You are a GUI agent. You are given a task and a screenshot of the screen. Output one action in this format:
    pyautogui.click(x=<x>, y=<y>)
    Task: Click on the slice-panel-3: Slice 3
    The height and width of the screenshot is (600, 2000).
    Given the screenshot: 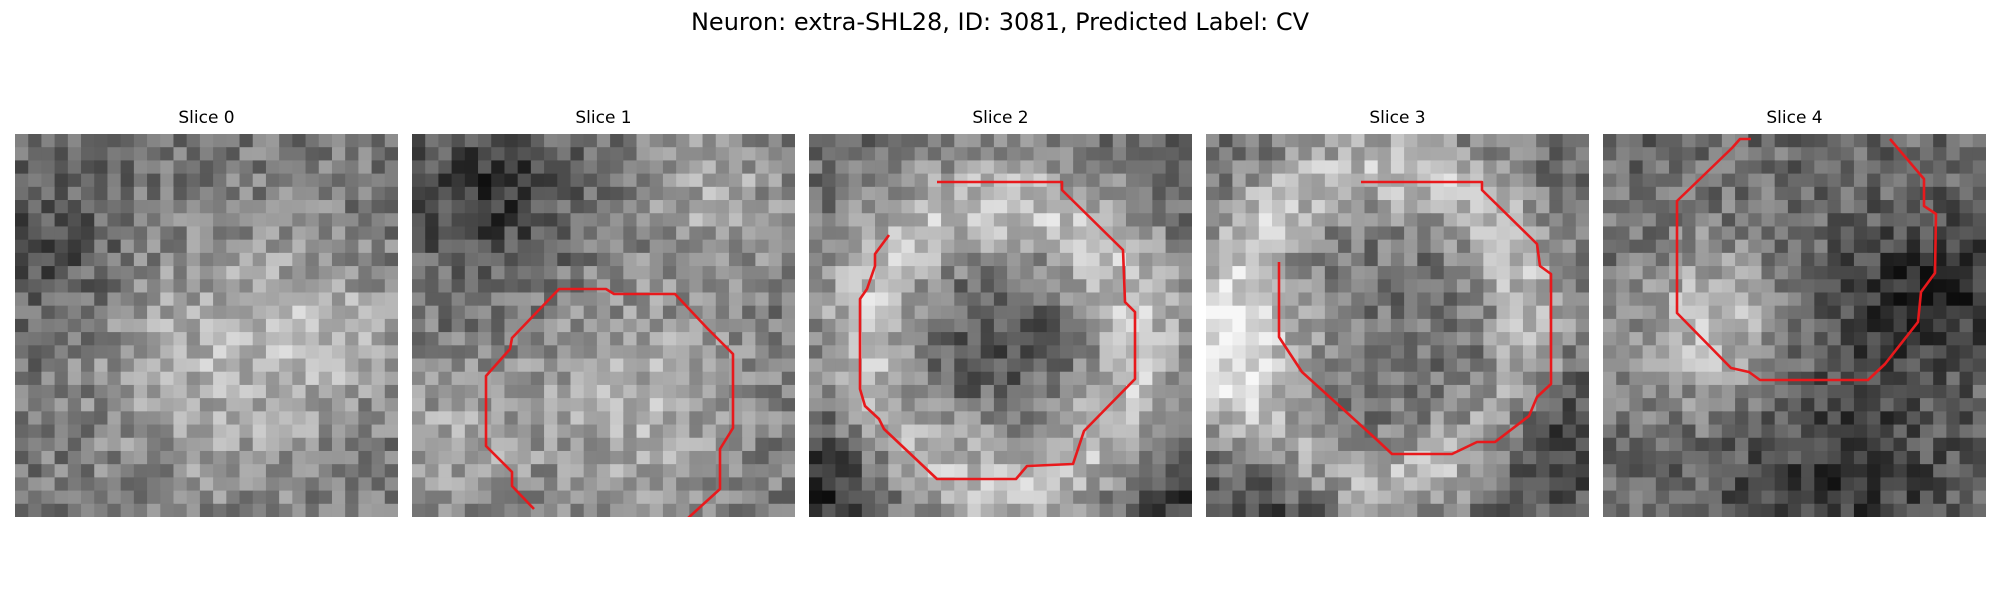 What is the action you would take?
    pyautogui.click(x=1397, y=312)
    